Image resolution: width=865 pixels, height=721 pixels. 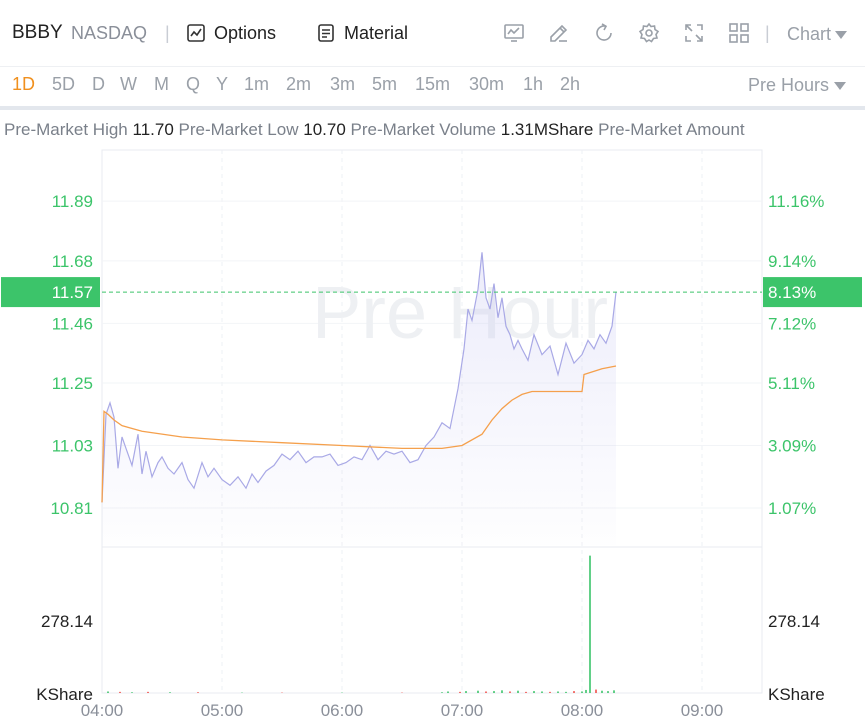 I want to click on indicator-icon, so click(x=514, y=33).